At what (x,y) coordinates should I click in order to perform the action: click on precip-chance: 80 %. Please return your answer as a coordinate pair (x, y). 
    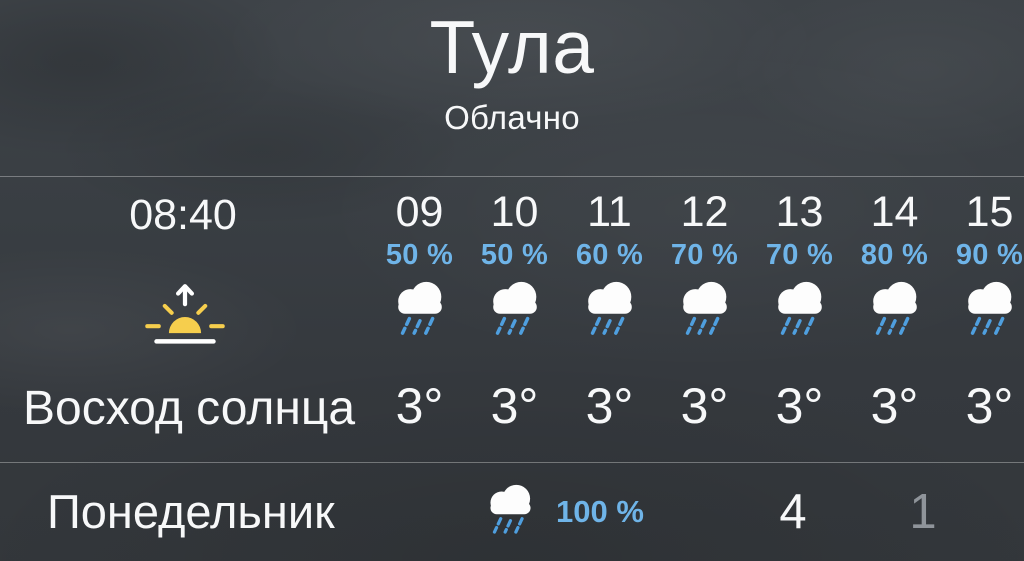
    Looking at the image, I should click on (894, 255).